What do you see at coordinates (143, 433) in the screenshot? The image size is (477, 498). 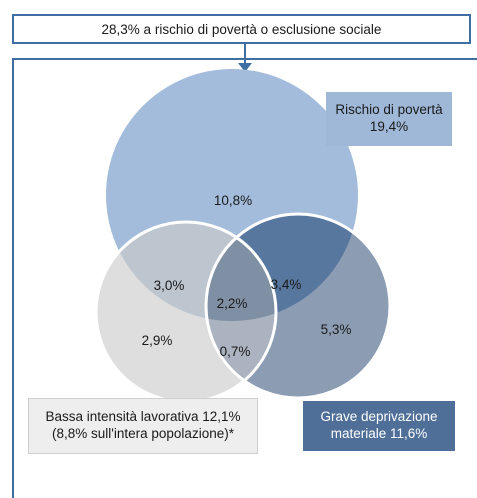 I see `legend-intensity-note: (8,8% sull'intera popolazione)*` at bounding box center [143, 433].